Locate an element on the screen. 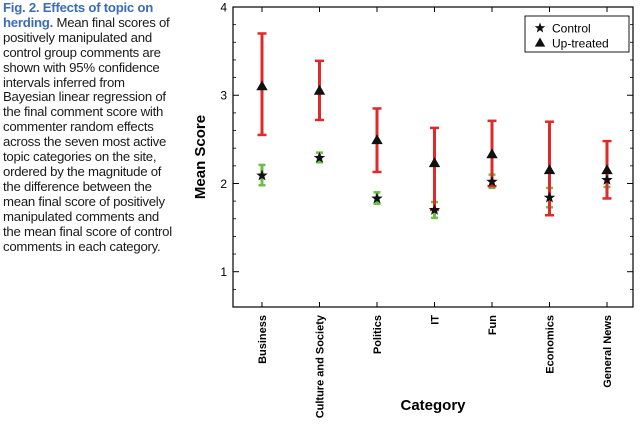  legend-star-marker is located at coordinates (540, 27).